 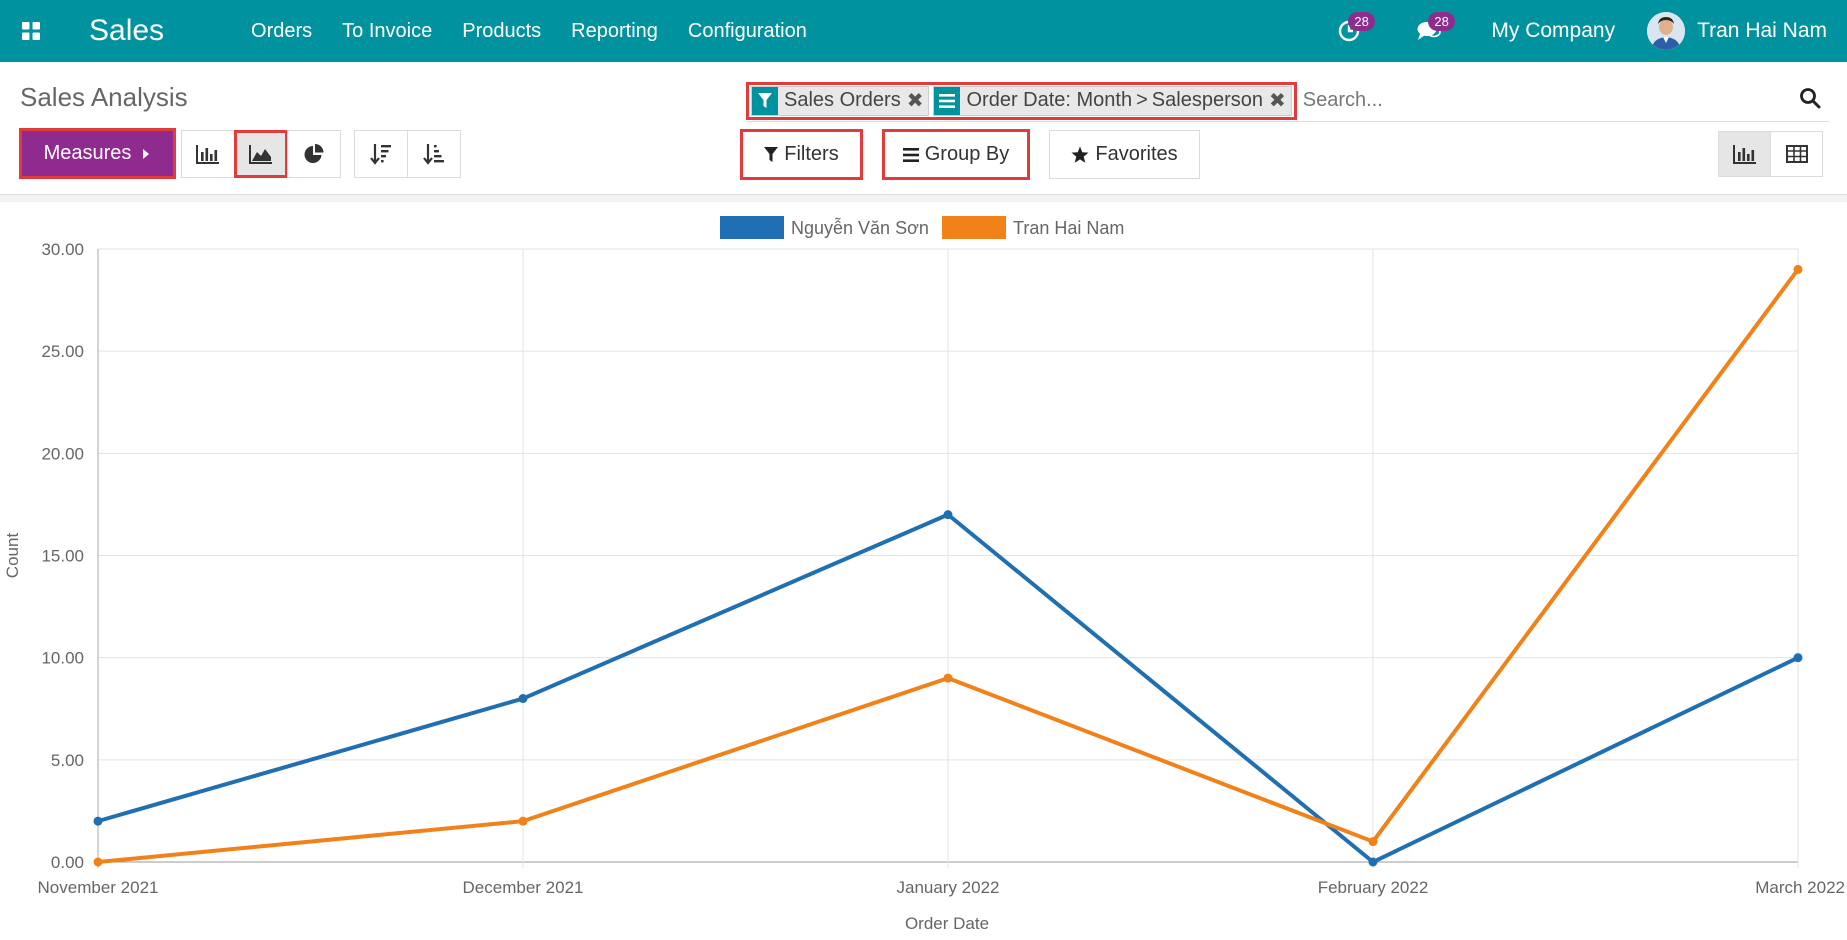 I want to click on menu-reporting: Reporting, so click(x=614, y=30).